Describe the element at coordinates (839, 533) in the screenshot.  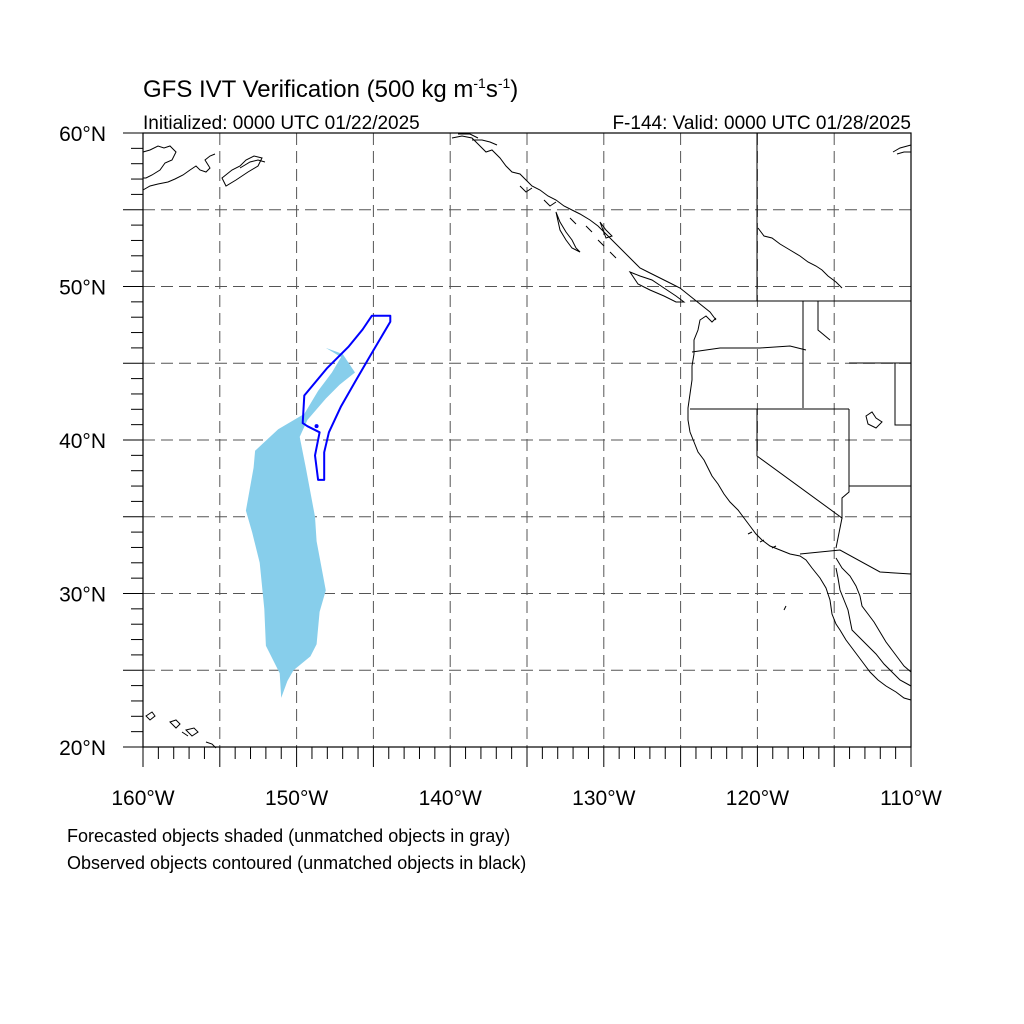
I see `az-border` at that location.